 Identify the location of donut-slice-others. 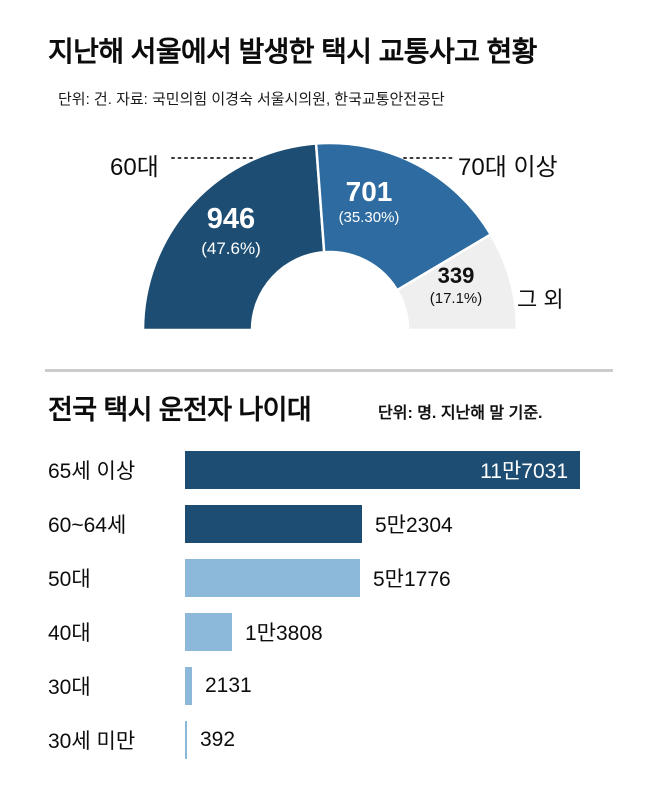
(457, 282).